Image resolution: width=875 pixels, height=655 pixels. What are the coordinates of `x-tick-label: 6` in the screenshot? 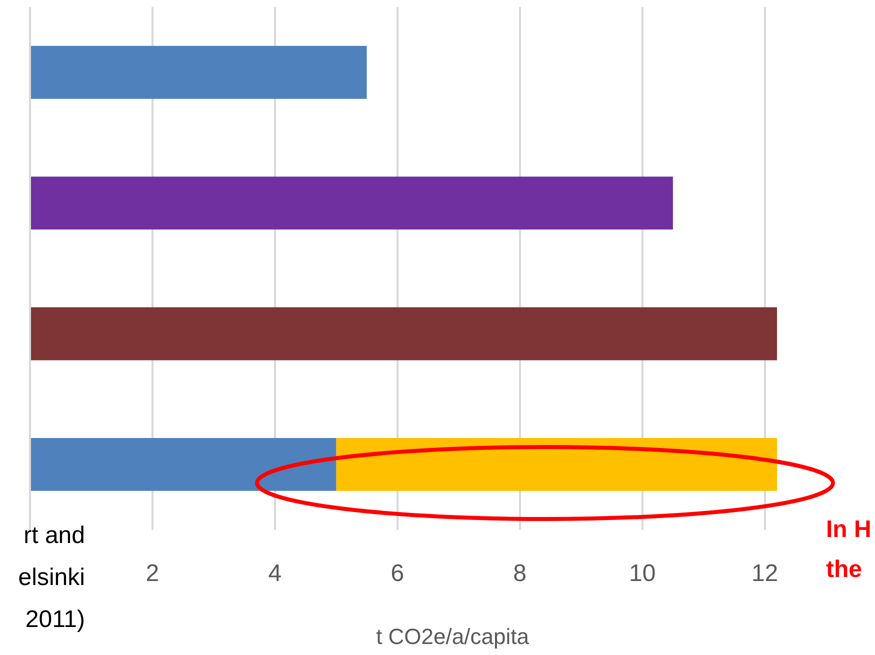 It's located at (397, 573).